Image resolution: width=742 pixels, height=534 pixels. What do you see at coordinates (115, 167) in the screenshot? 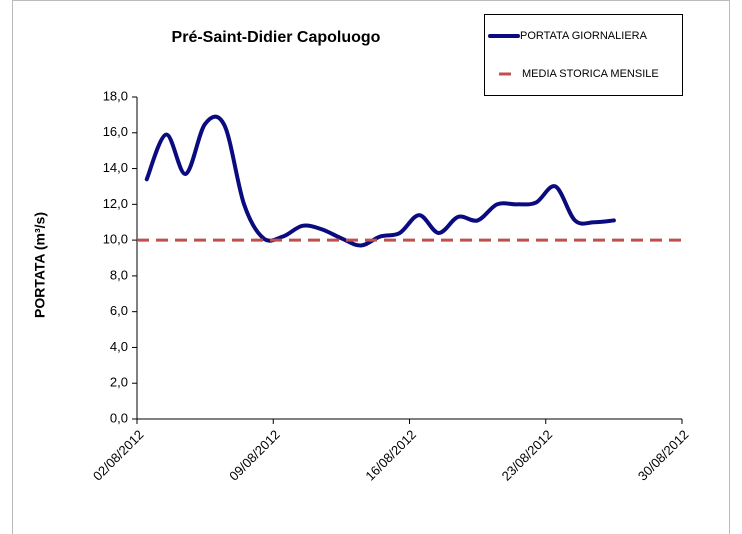
I see `y-tick-label: 14,0` at bounding box center [115, 167].